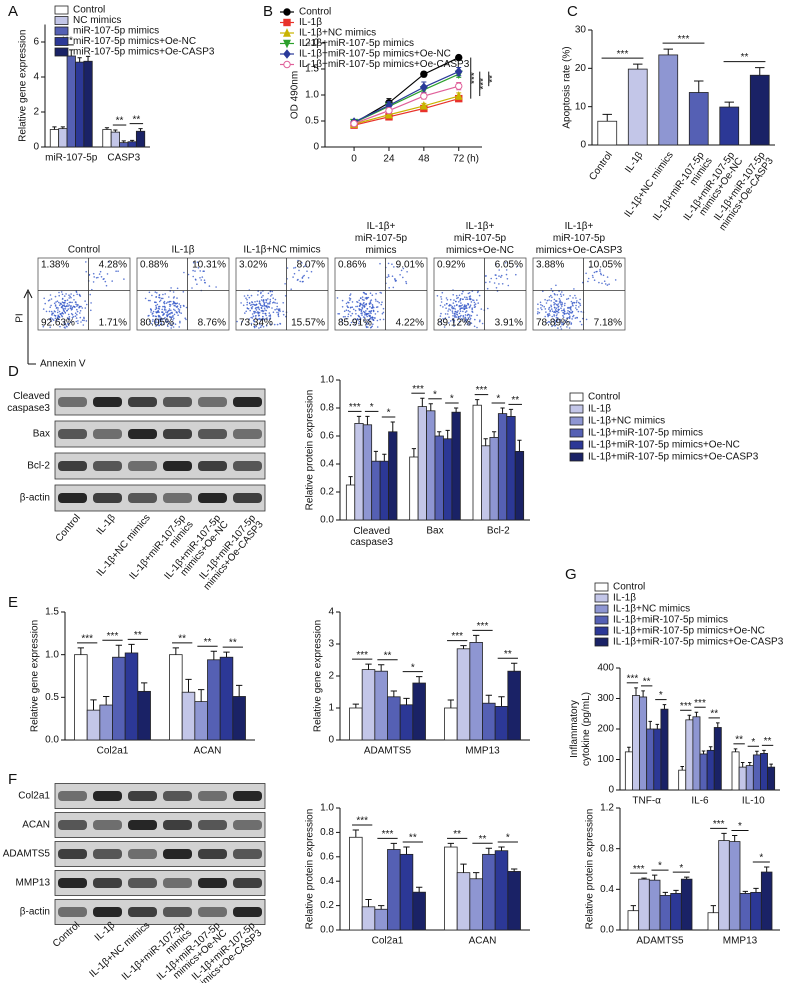  Describe the element at coordinates (35, 498) in the screenshot. I see `blot-row-label: β-actin` at that location.